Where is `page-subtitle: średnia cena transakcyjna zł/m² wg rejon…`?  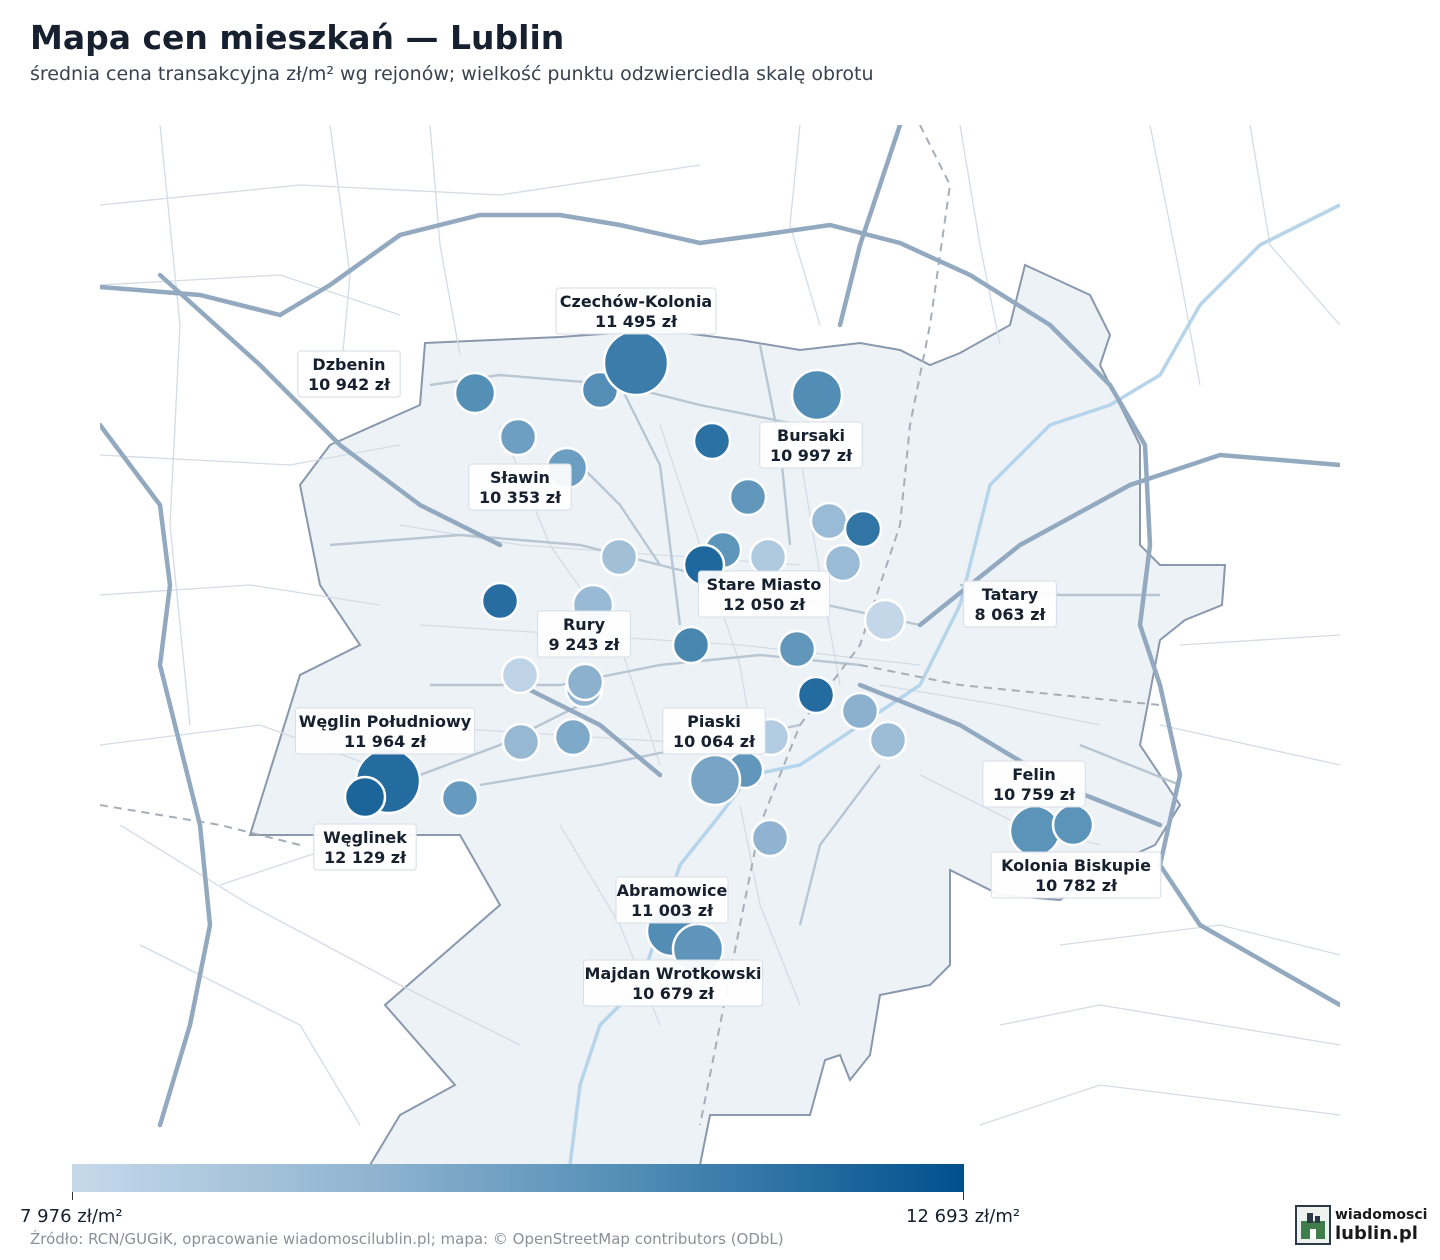 page-subtitle: średnia cena transakcyjna zł/m² wg rejon… is located at coordinates (452, 74).